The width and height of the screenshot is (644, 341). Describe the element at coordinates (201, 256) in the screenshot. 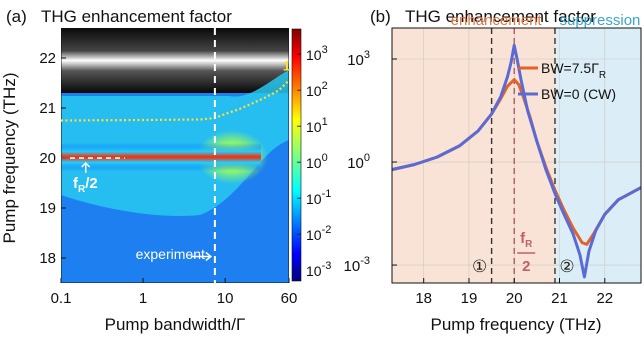

I see `experiment-arrow` at that location.